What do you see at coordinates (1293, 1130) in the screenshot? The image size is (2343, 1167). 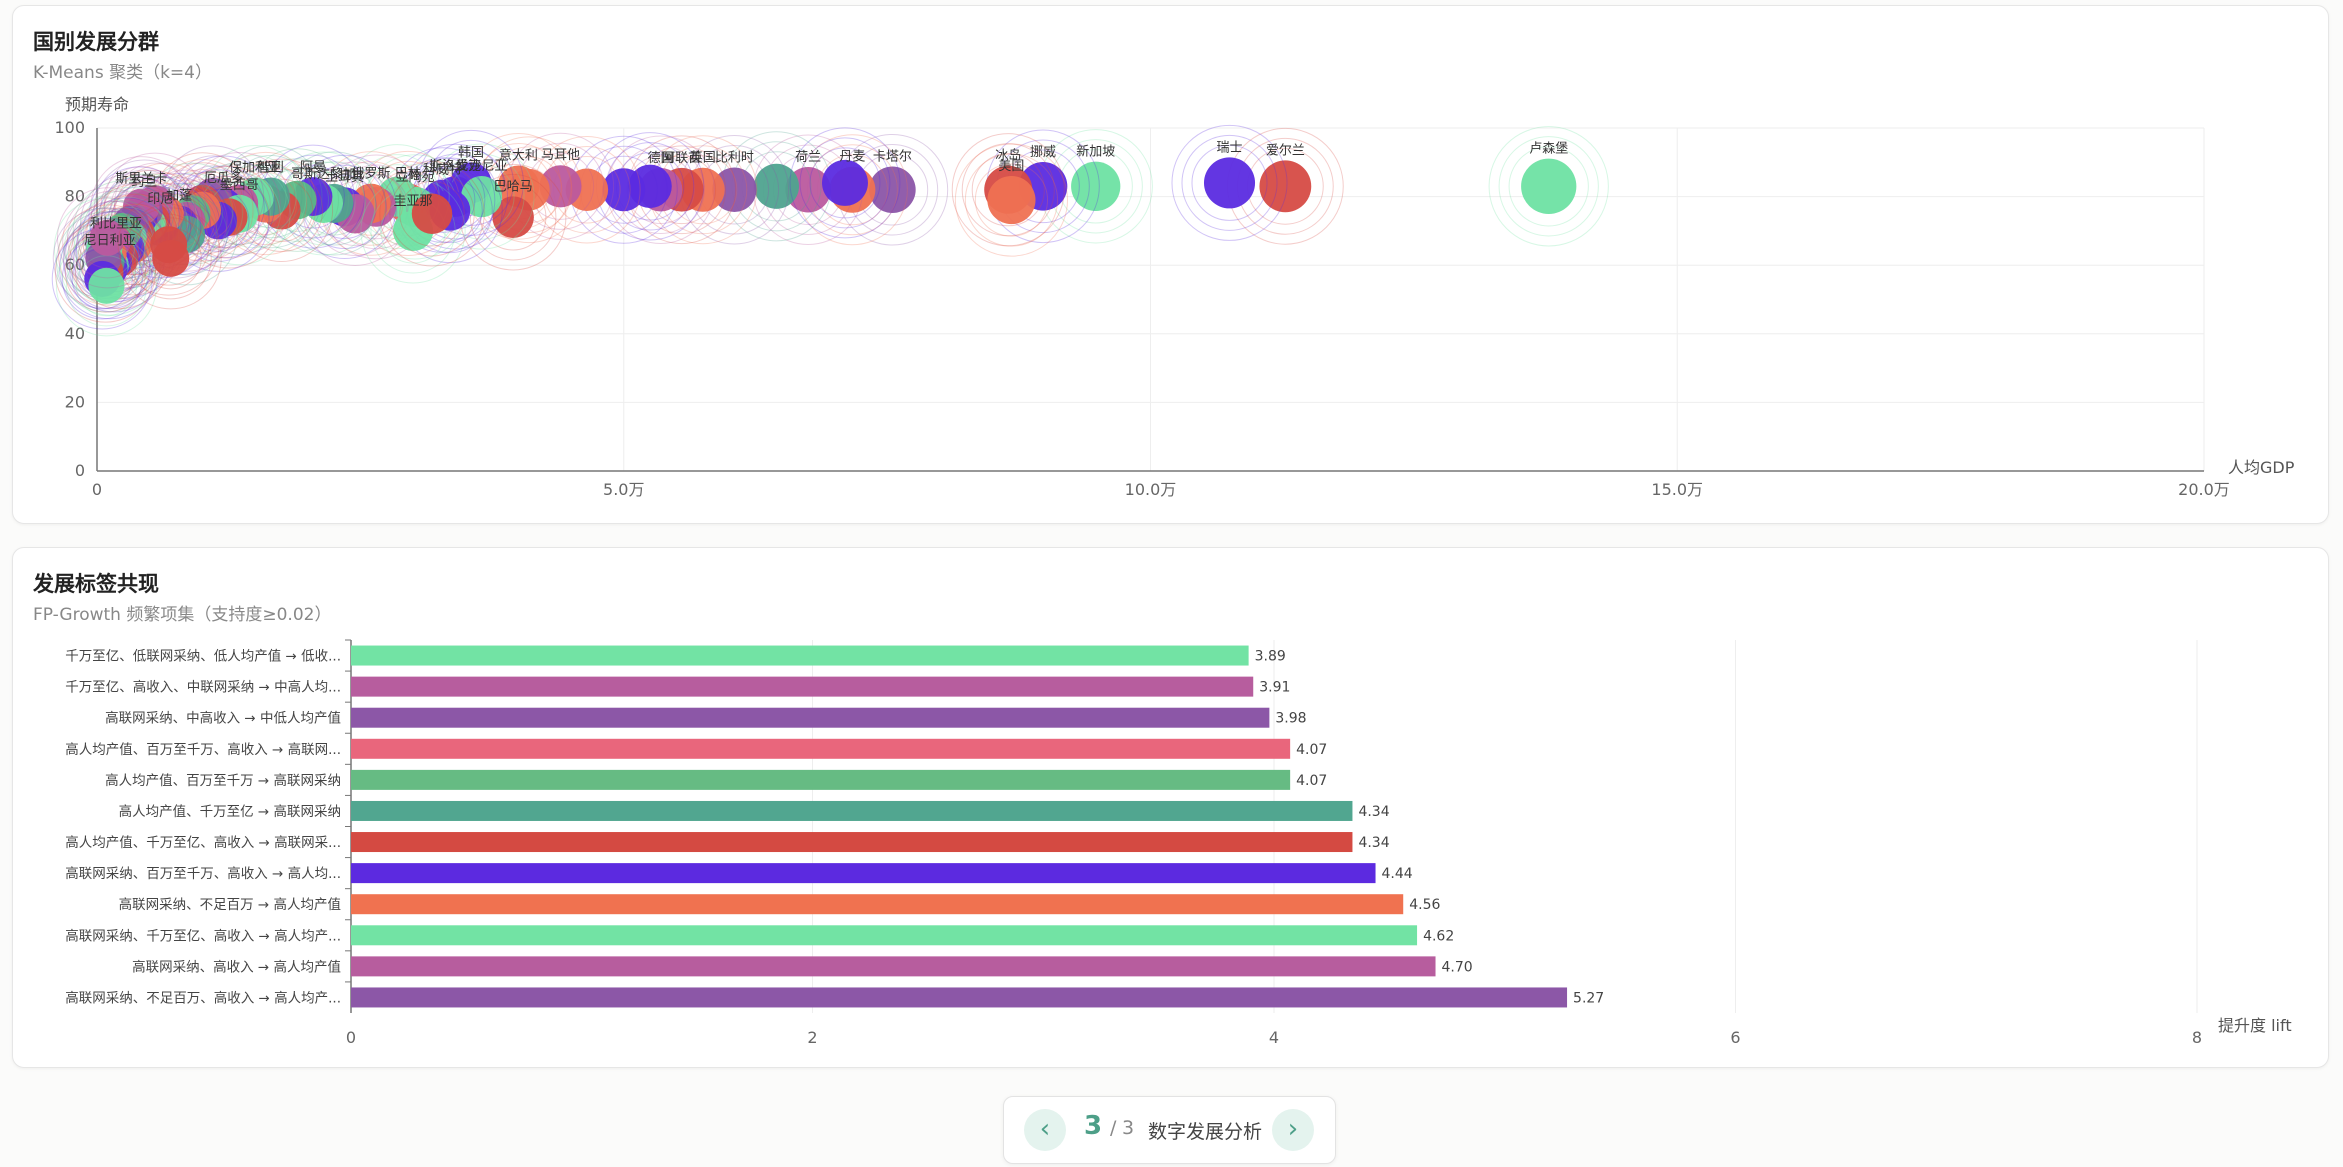 I see `next-page-button: ›` at bounding box center [1293, 1130].